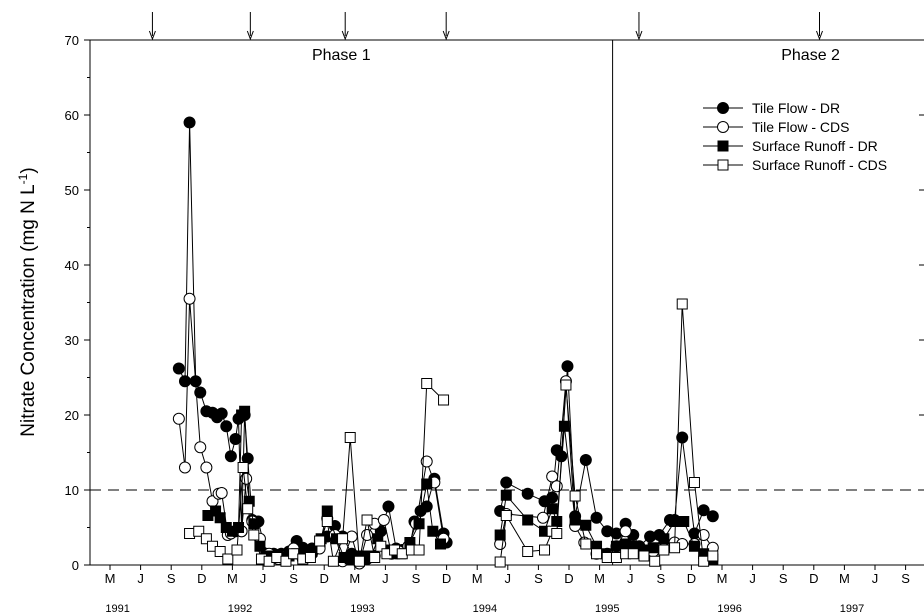 This screenshot has height=615, width=924. Describe the element at coordinates (72, 265) in the screenshot. I see `y-tick-label: 40` at that location.